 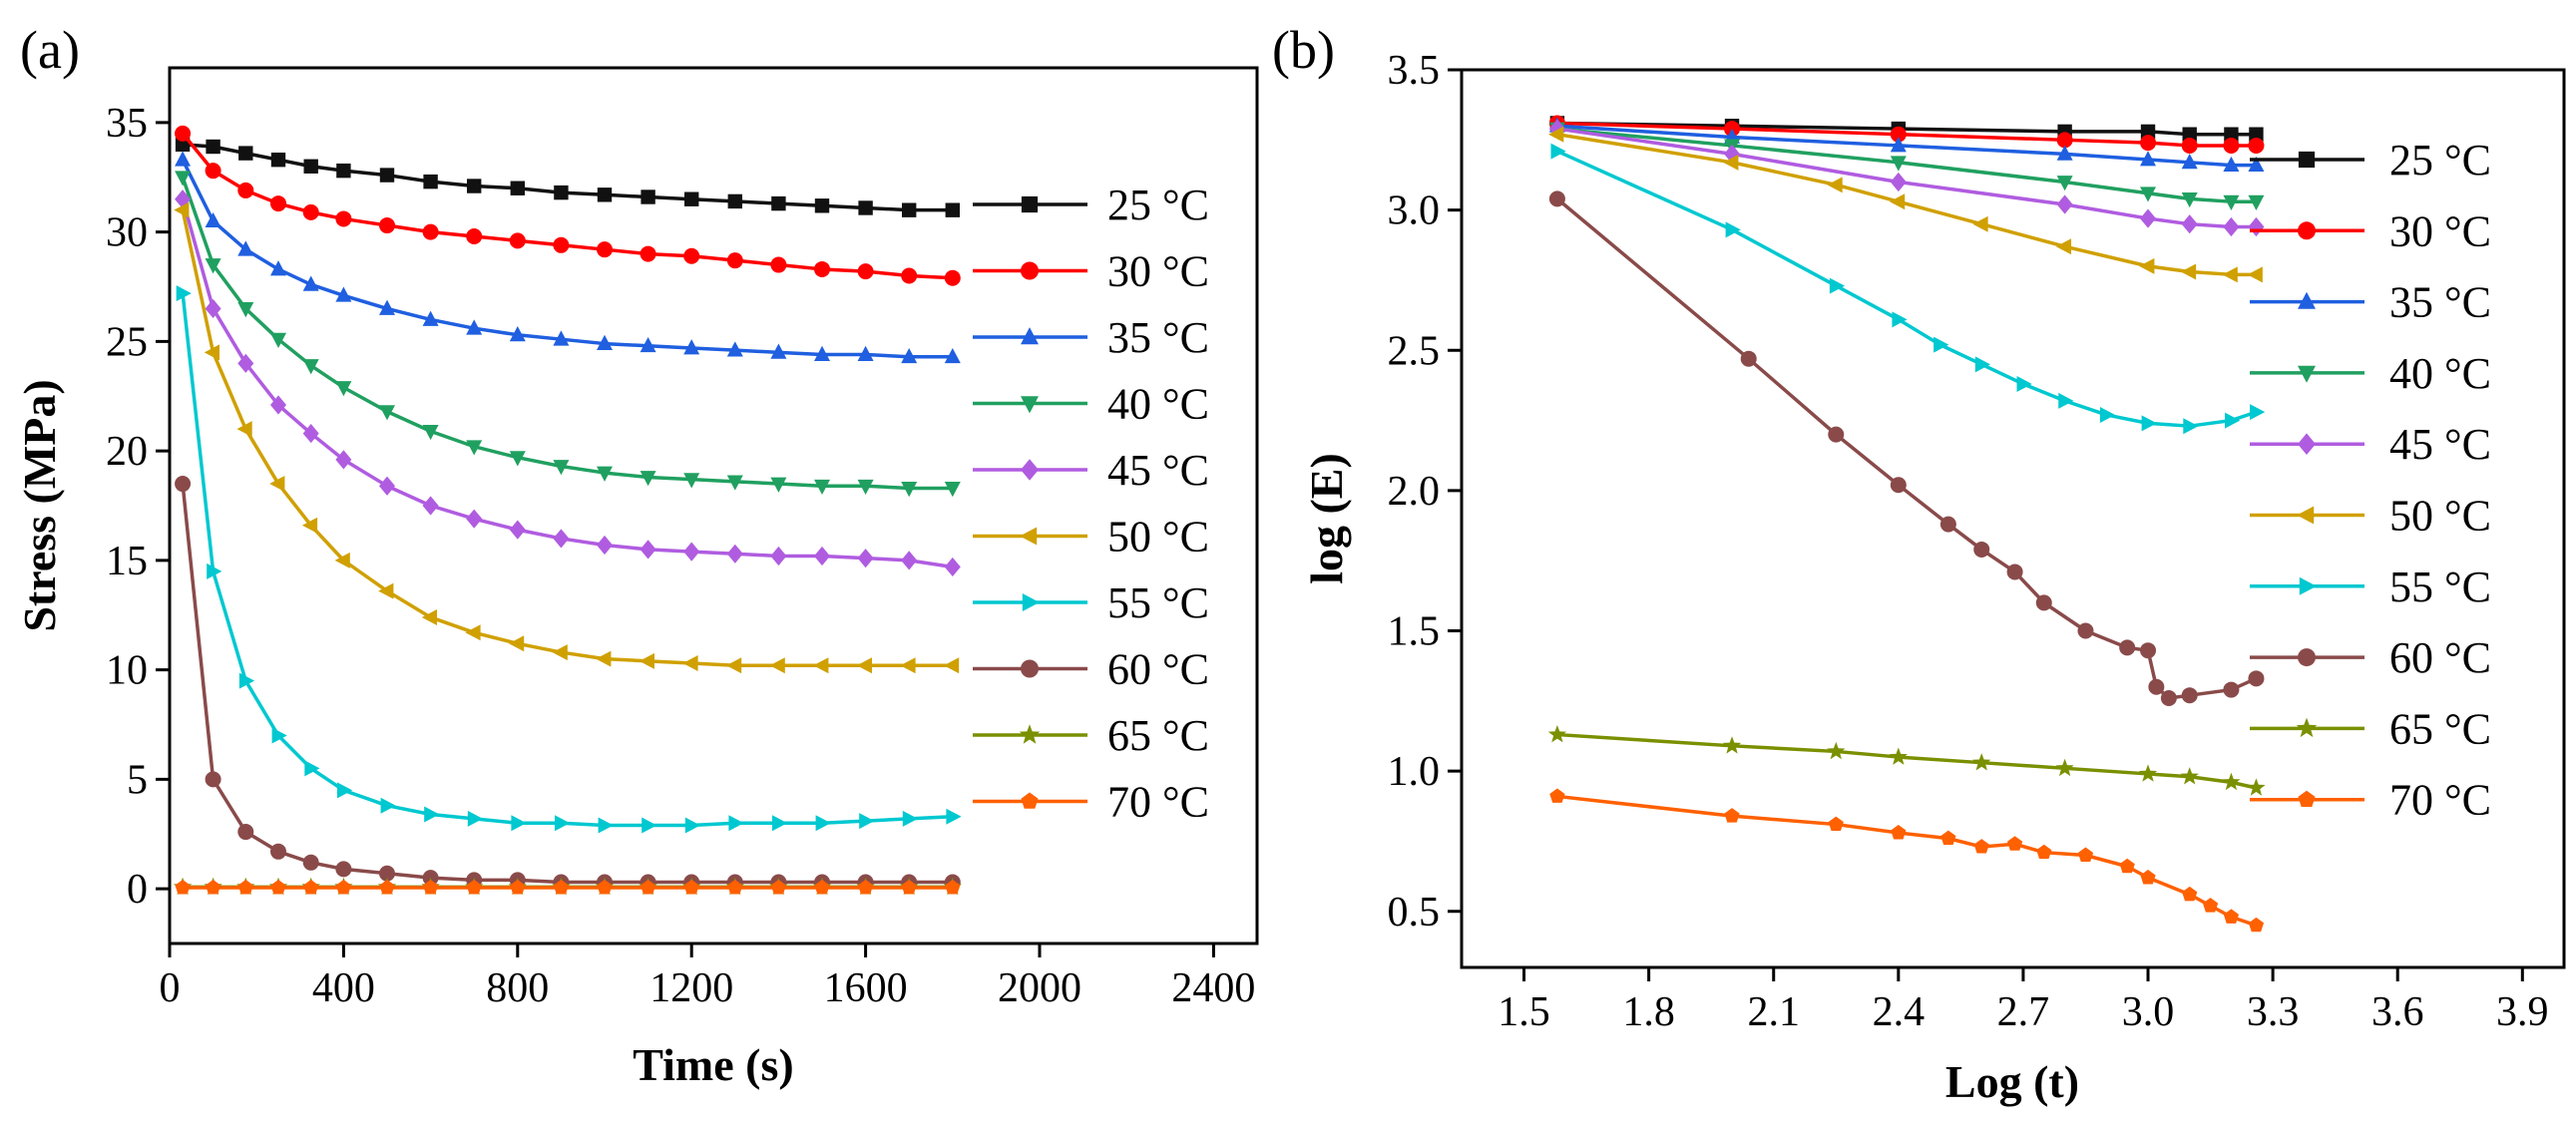 What do you see at coordinates (517, 988) in the screenshot?
I see `x-tick-label: 800` at bounding box center [517, 988].